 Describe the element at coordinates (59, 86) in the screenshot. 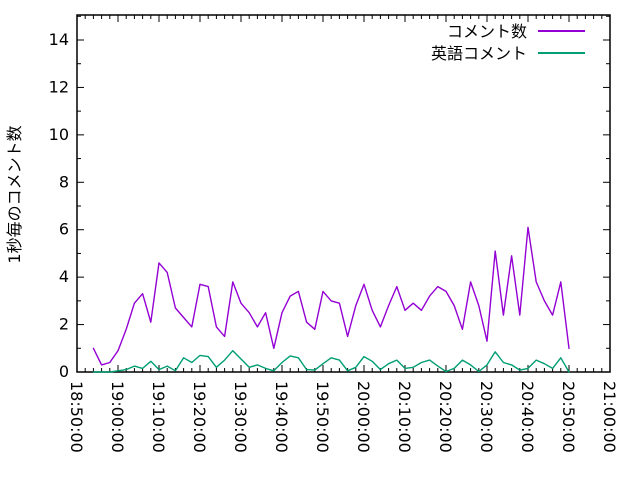

I see `y-axis-tick-label: 12` at that location.